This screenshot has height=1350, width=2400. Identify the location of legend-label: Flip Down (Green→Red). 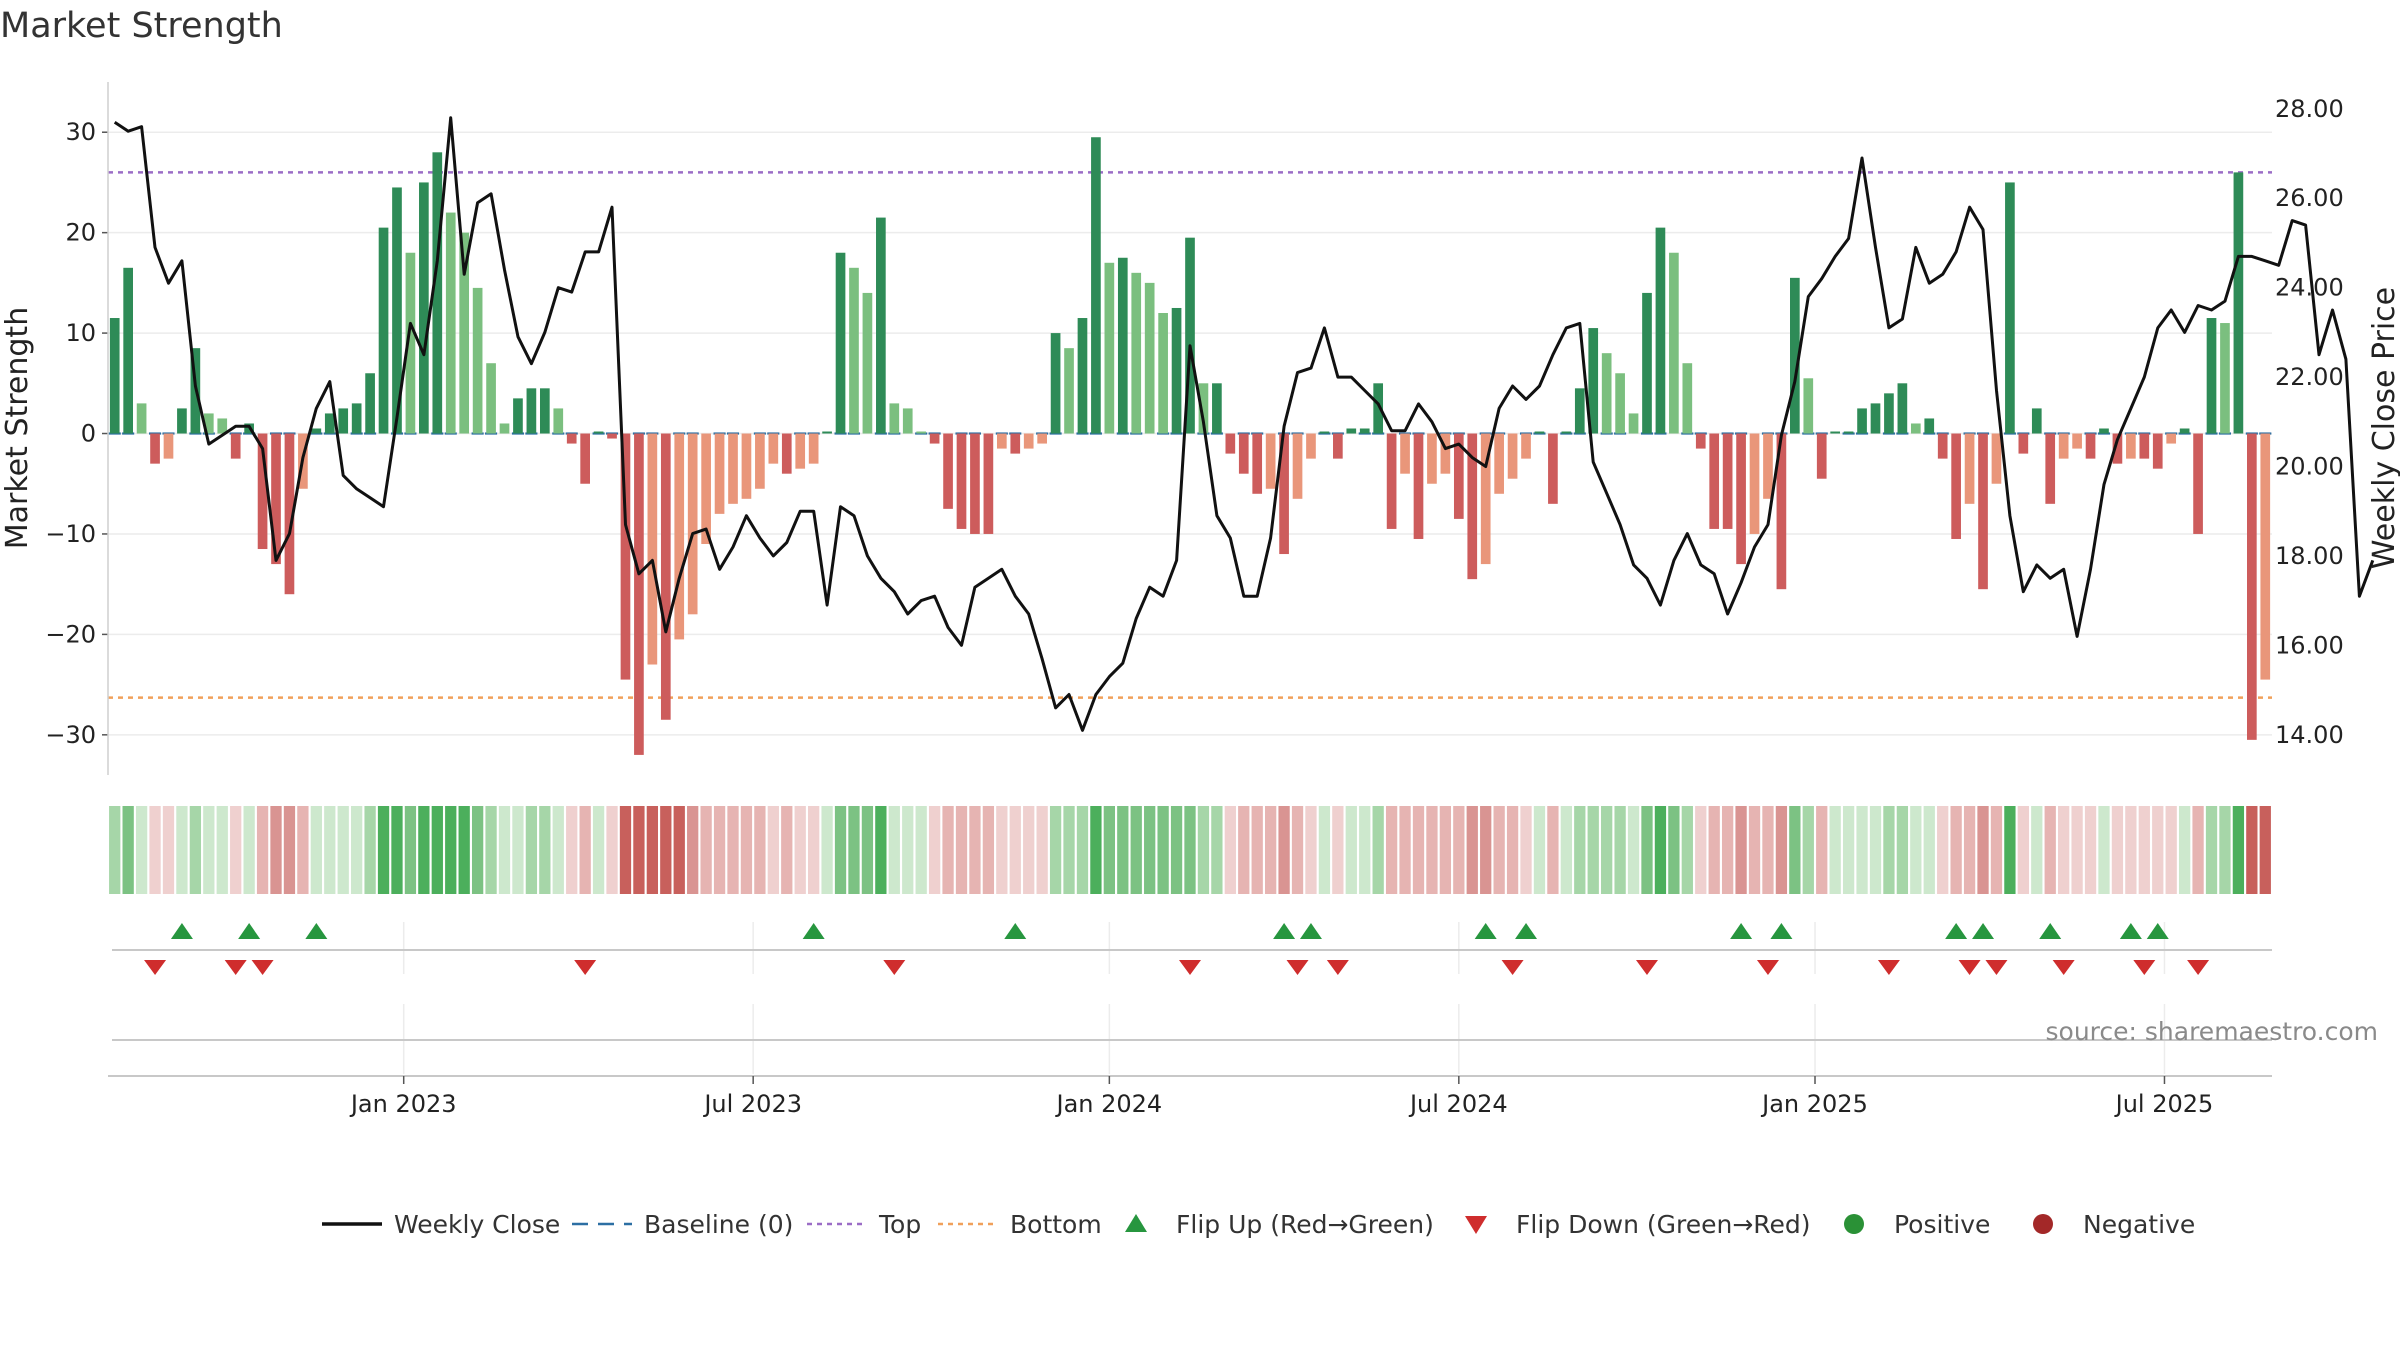
(1663, 1224).